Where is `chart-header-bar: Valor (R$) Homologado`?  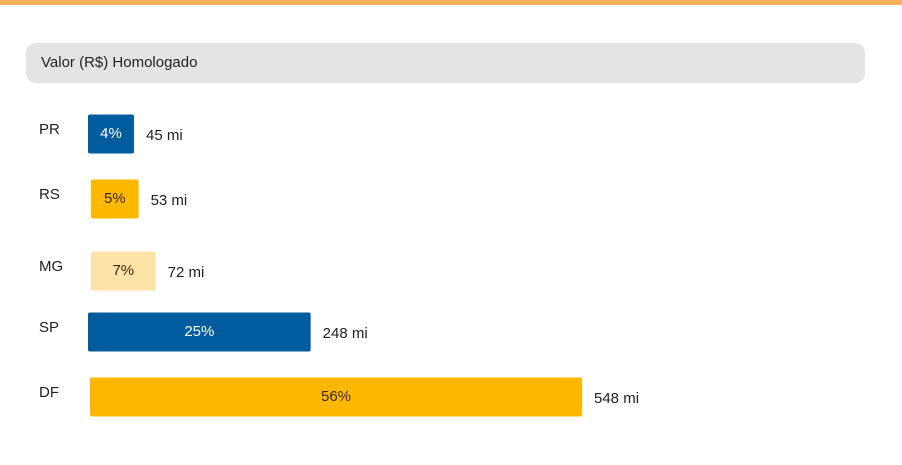 chart-header-bar: Valor (R$) Homologado is located at coordinates (445, 63).